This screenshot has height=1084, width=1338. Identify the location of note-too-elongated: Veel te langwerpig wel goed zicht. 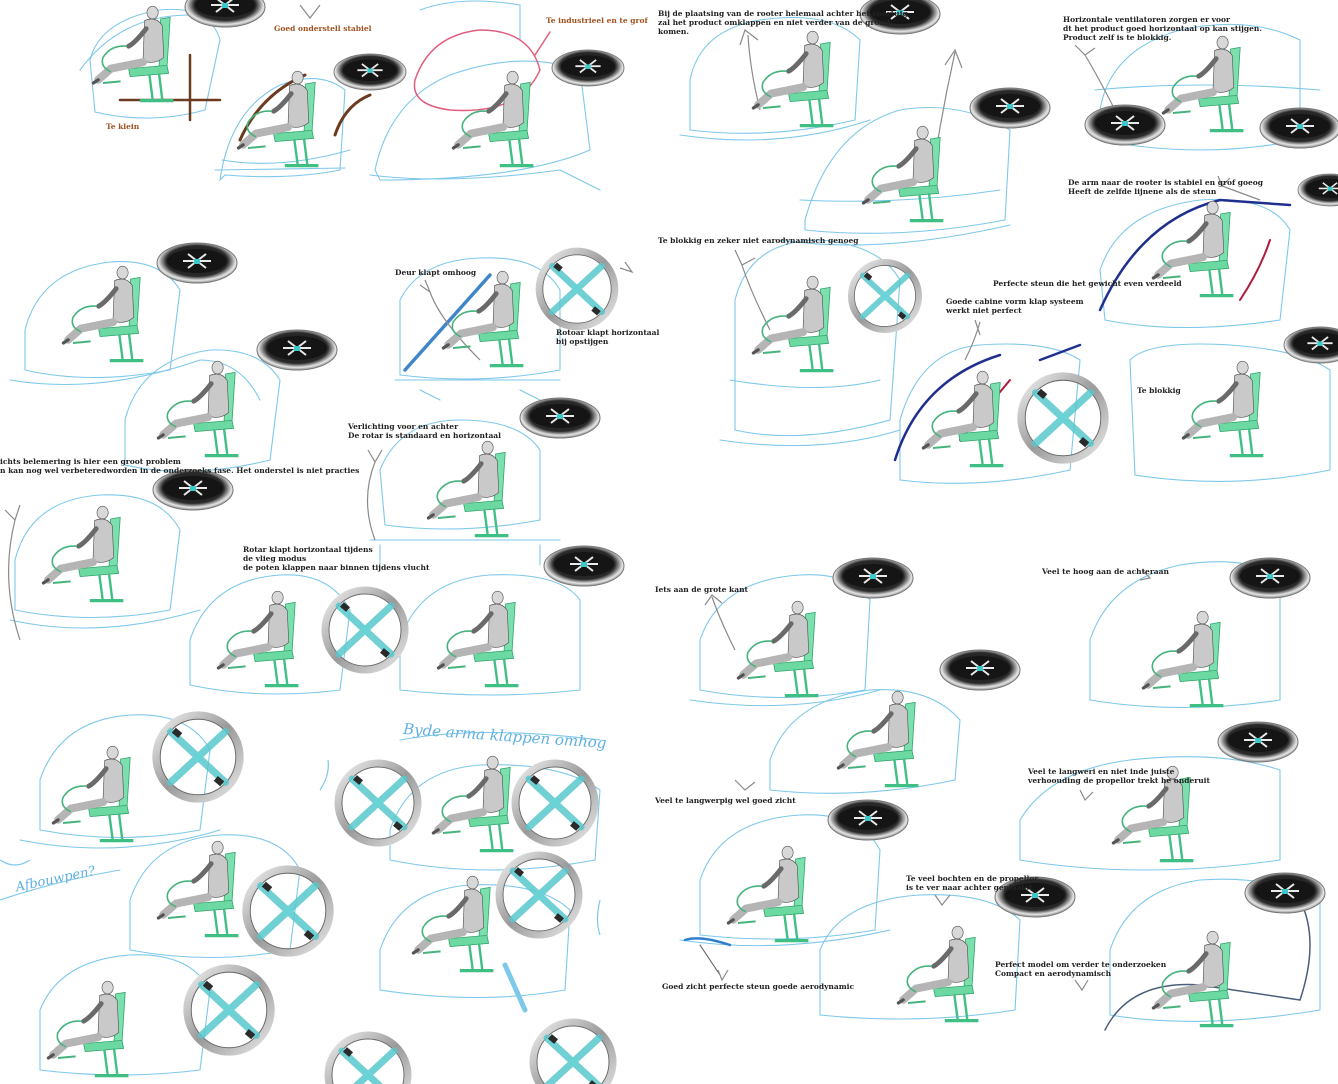
(725, 800).